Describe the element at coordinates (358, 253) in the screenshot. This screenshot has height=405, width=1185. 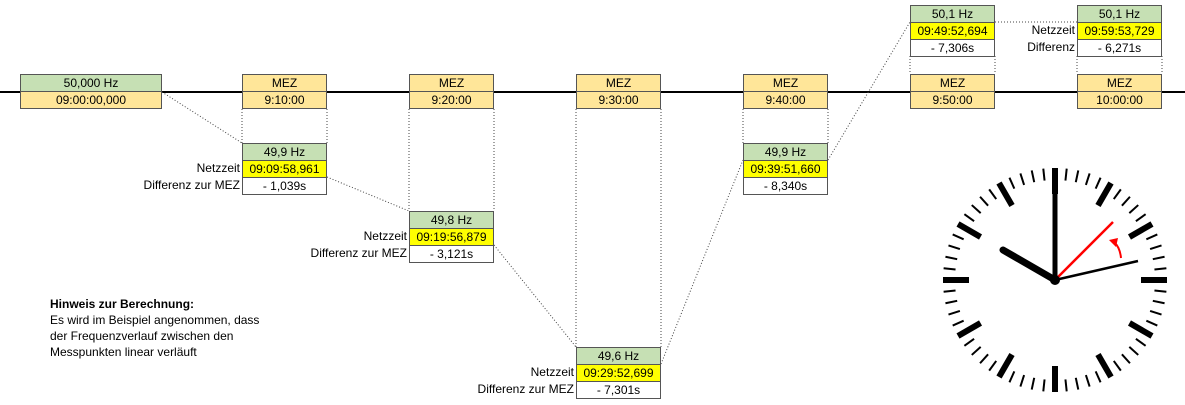
I see `point-2-difference-label: Differenz zur MEZ` at that location.